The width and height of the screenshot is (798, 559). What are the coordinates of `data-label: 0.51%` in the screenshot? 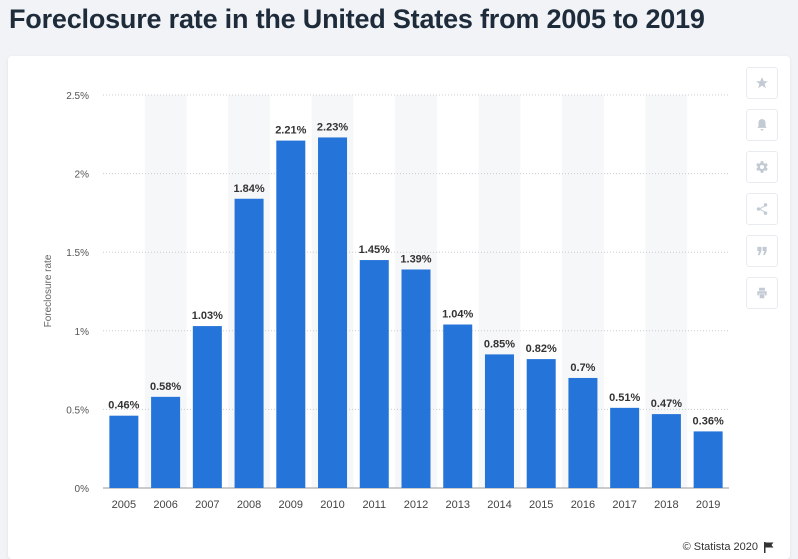 It's located at (624, 398).